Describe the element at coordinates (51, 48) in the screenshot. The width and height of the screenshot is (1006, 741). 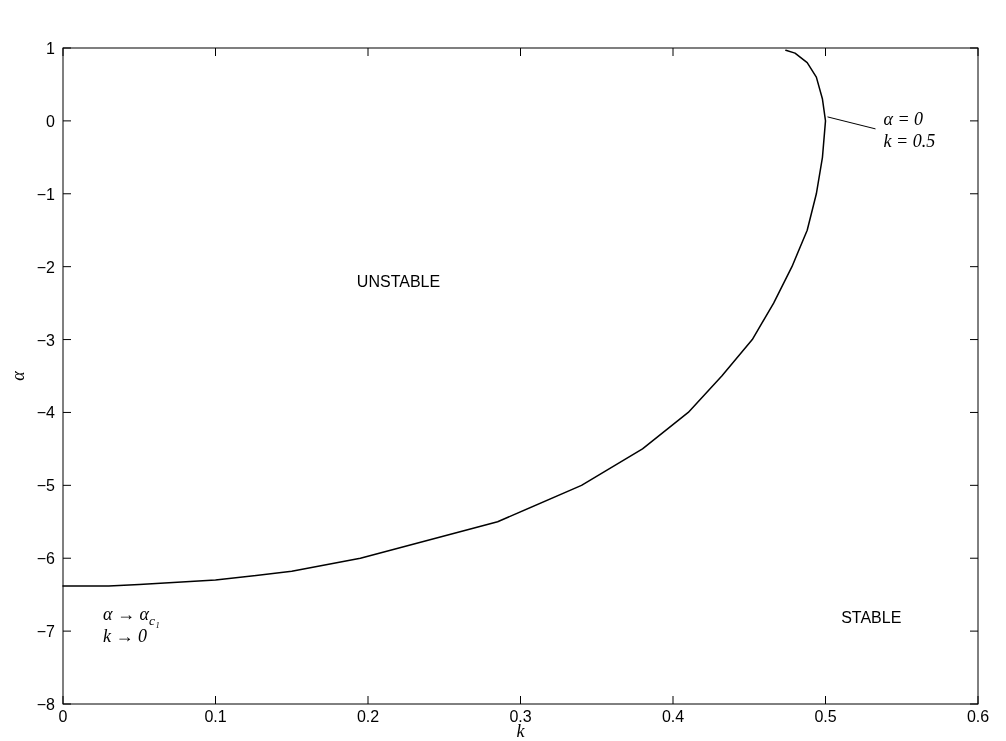
I see `y-tick-label: 1` at that location.